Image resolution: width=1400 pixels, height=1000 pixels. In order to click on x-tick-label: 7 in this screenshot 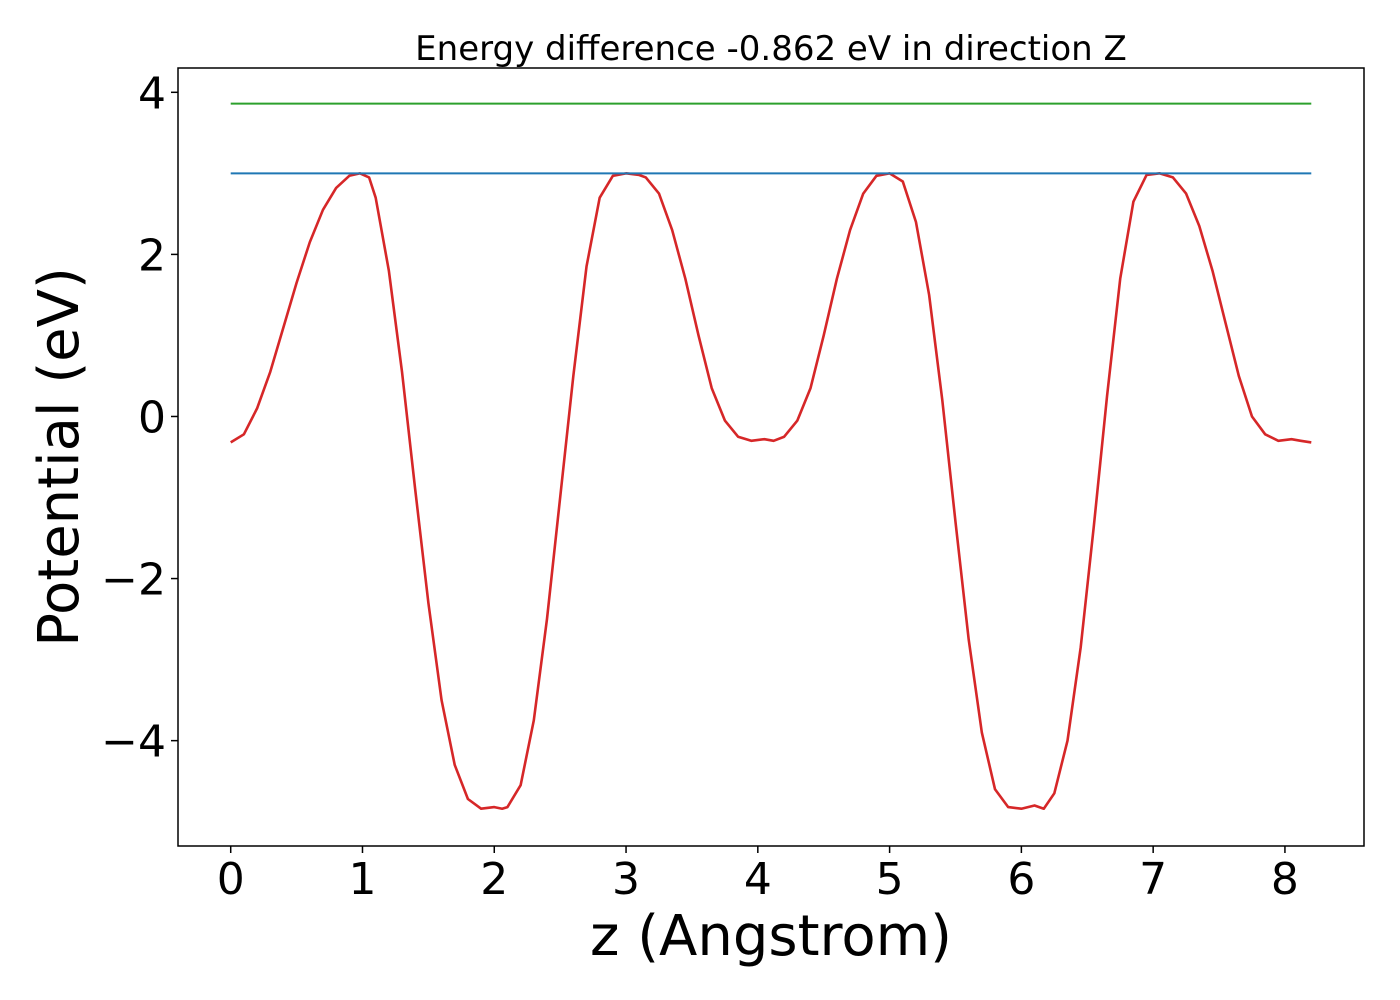, I will do `click(1153, 879)`.